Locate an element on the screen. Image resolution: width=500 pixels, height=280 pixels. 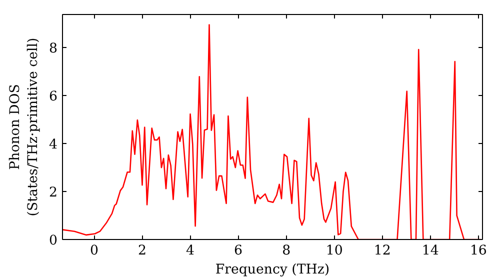
y-tick-label: 4 is located at coordinates (53, 145).